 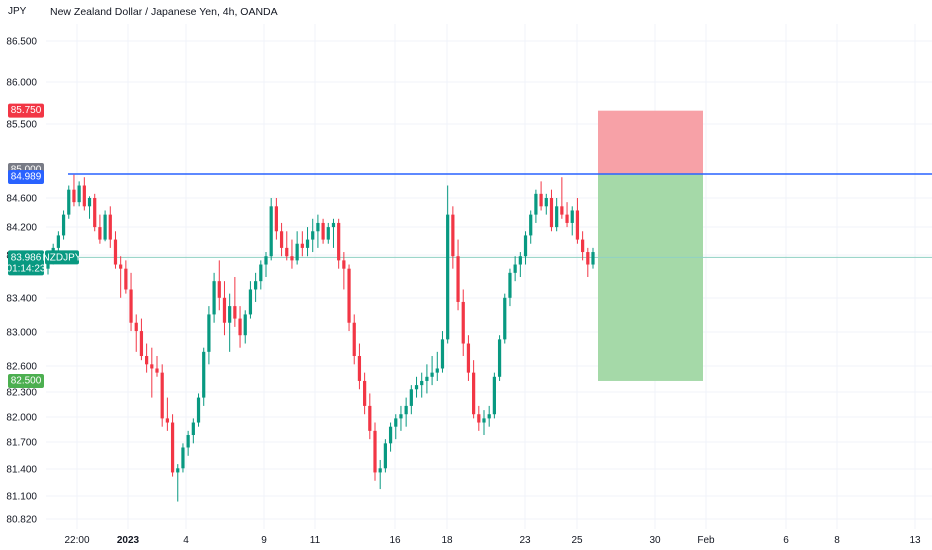 I want to click on target-badge-text: 82.500, so click(x=26, y=380).